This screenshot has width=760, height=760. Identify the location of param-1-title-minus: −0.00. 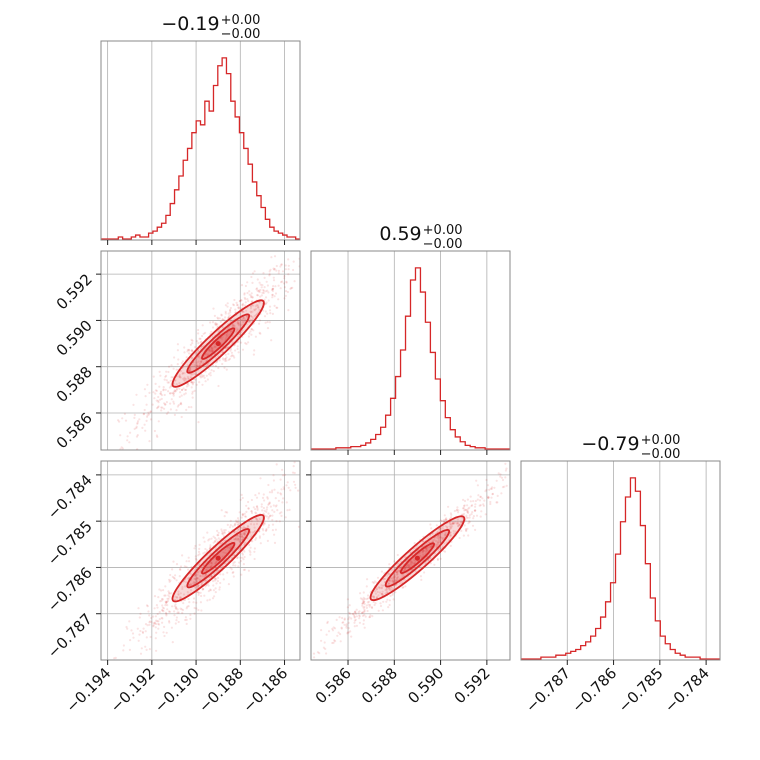
(241, 34).